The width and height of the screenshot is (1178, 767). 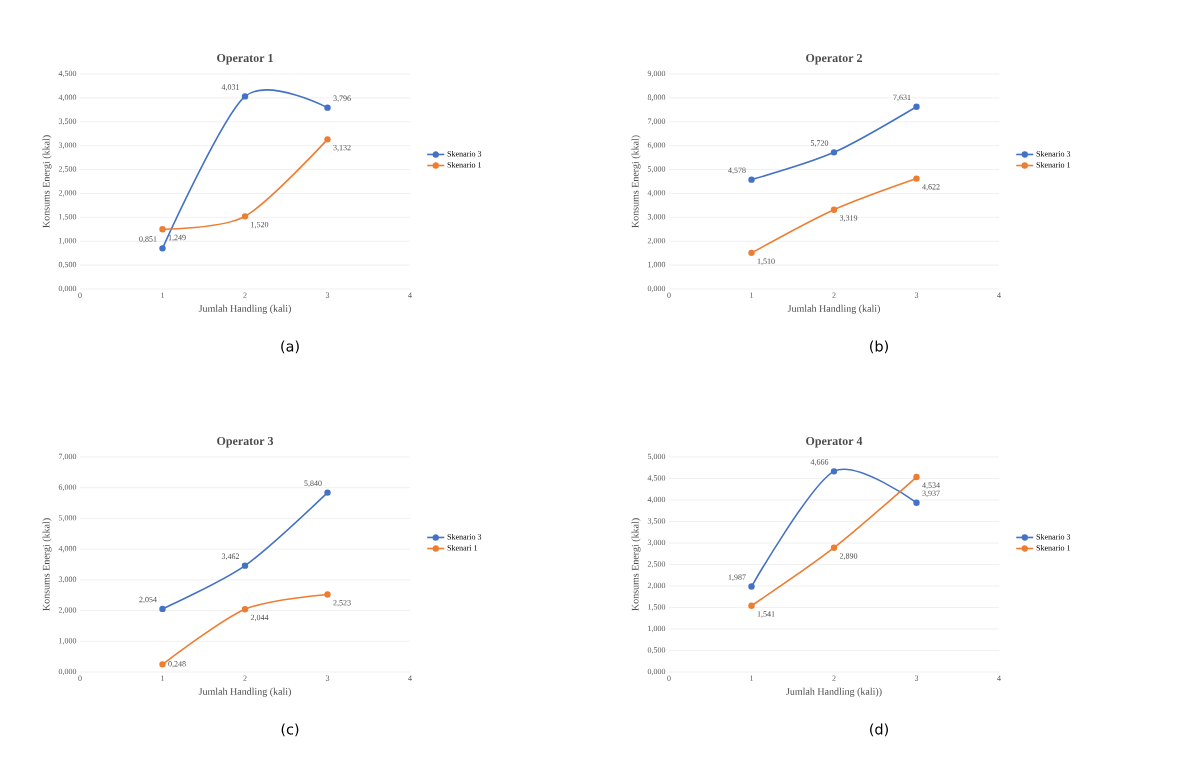 I want to click on data-label: 2,523, so click(x=342, y=603).